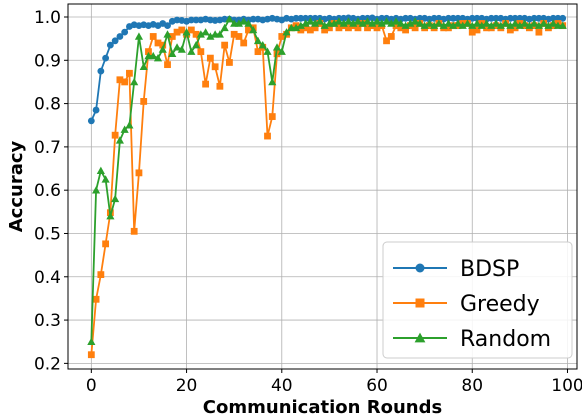 Image resolution: width=582 pixels, height=417 pixels. Describe the element at coordinates (47, 61) in the screenshot. I see `y-tick-label: 0.9` at that location.